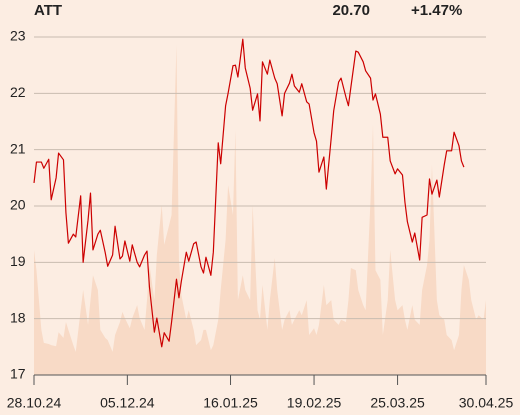 The height and width of the screenshot is (415, 520). What do you see at coordinates (18, 317) in the screenshot?
I see `y-tick-label: 18` at bounding box center [18, 317].